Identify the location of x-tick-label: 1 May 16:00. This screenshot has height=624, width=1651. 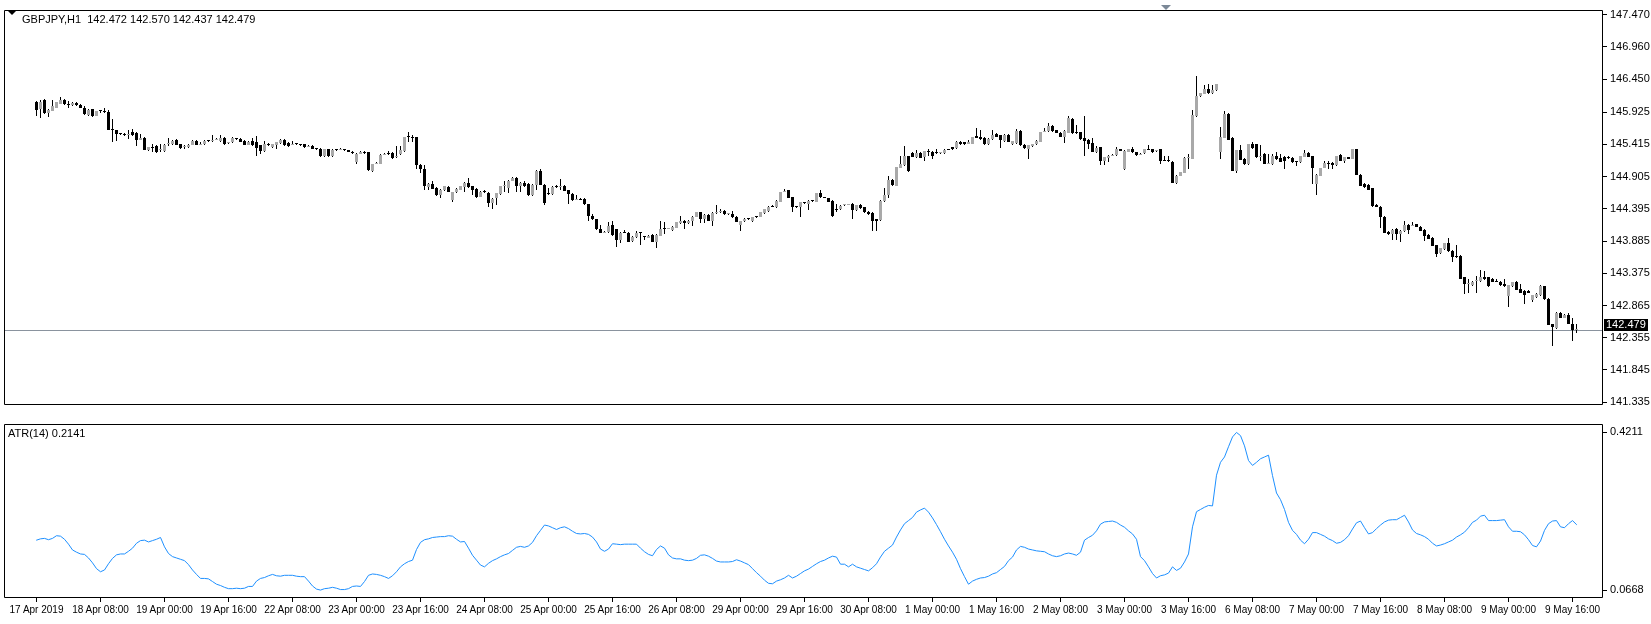
(996, 609).